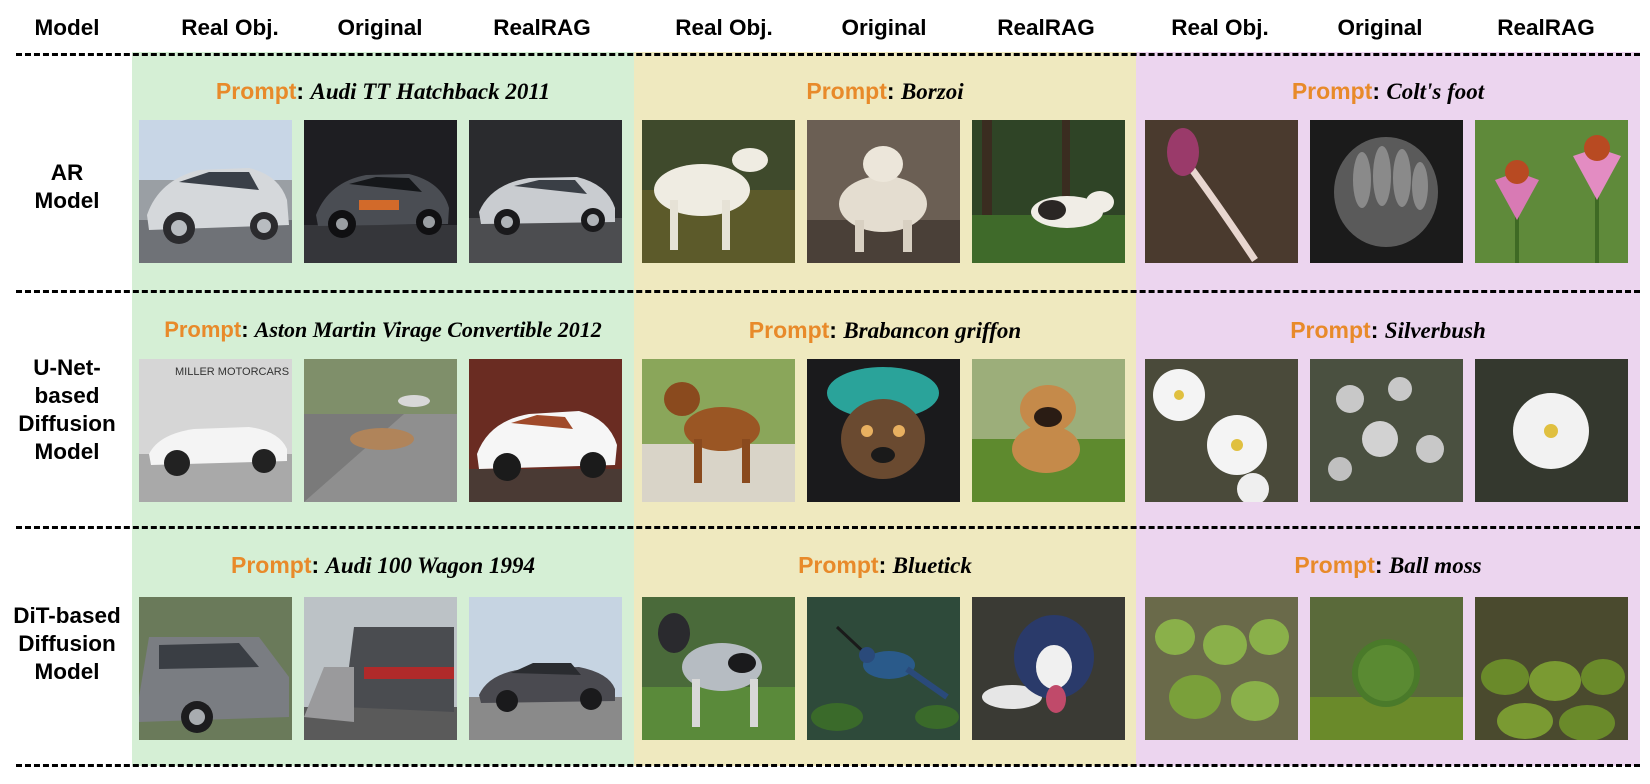  Describe the element at coordinates (67, 187) in the screenshot. I see `row-label-ar-model: AR Model` at that location.